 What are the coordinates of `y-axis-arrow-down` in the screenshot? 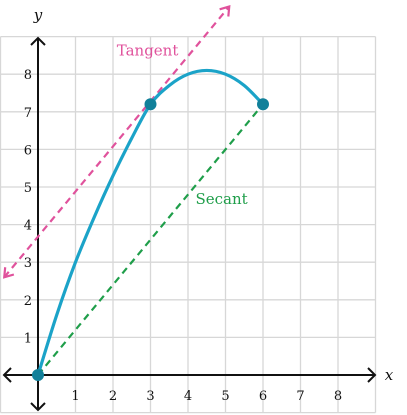 It's located at (38, 407).